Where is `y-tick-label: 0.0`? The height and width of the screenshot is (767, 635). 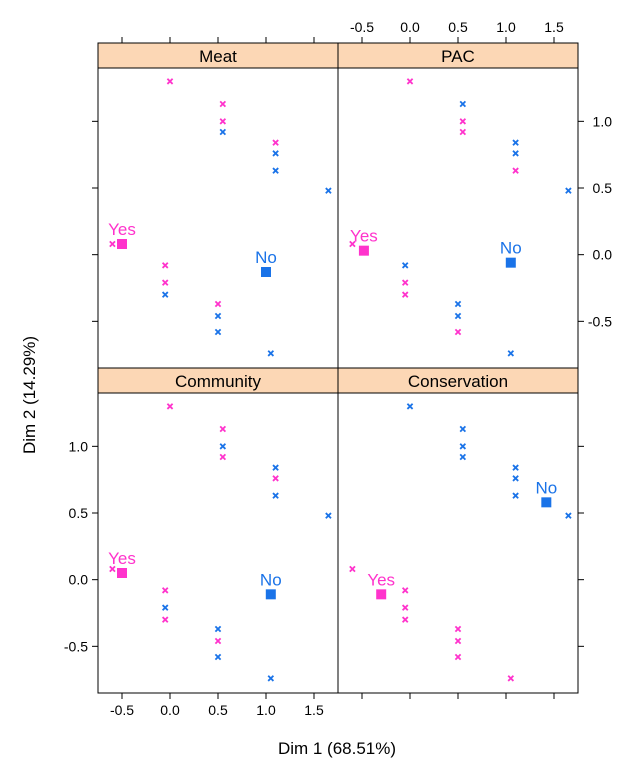 y-tick-label: 0.0 is located at coordinates (603, 255).